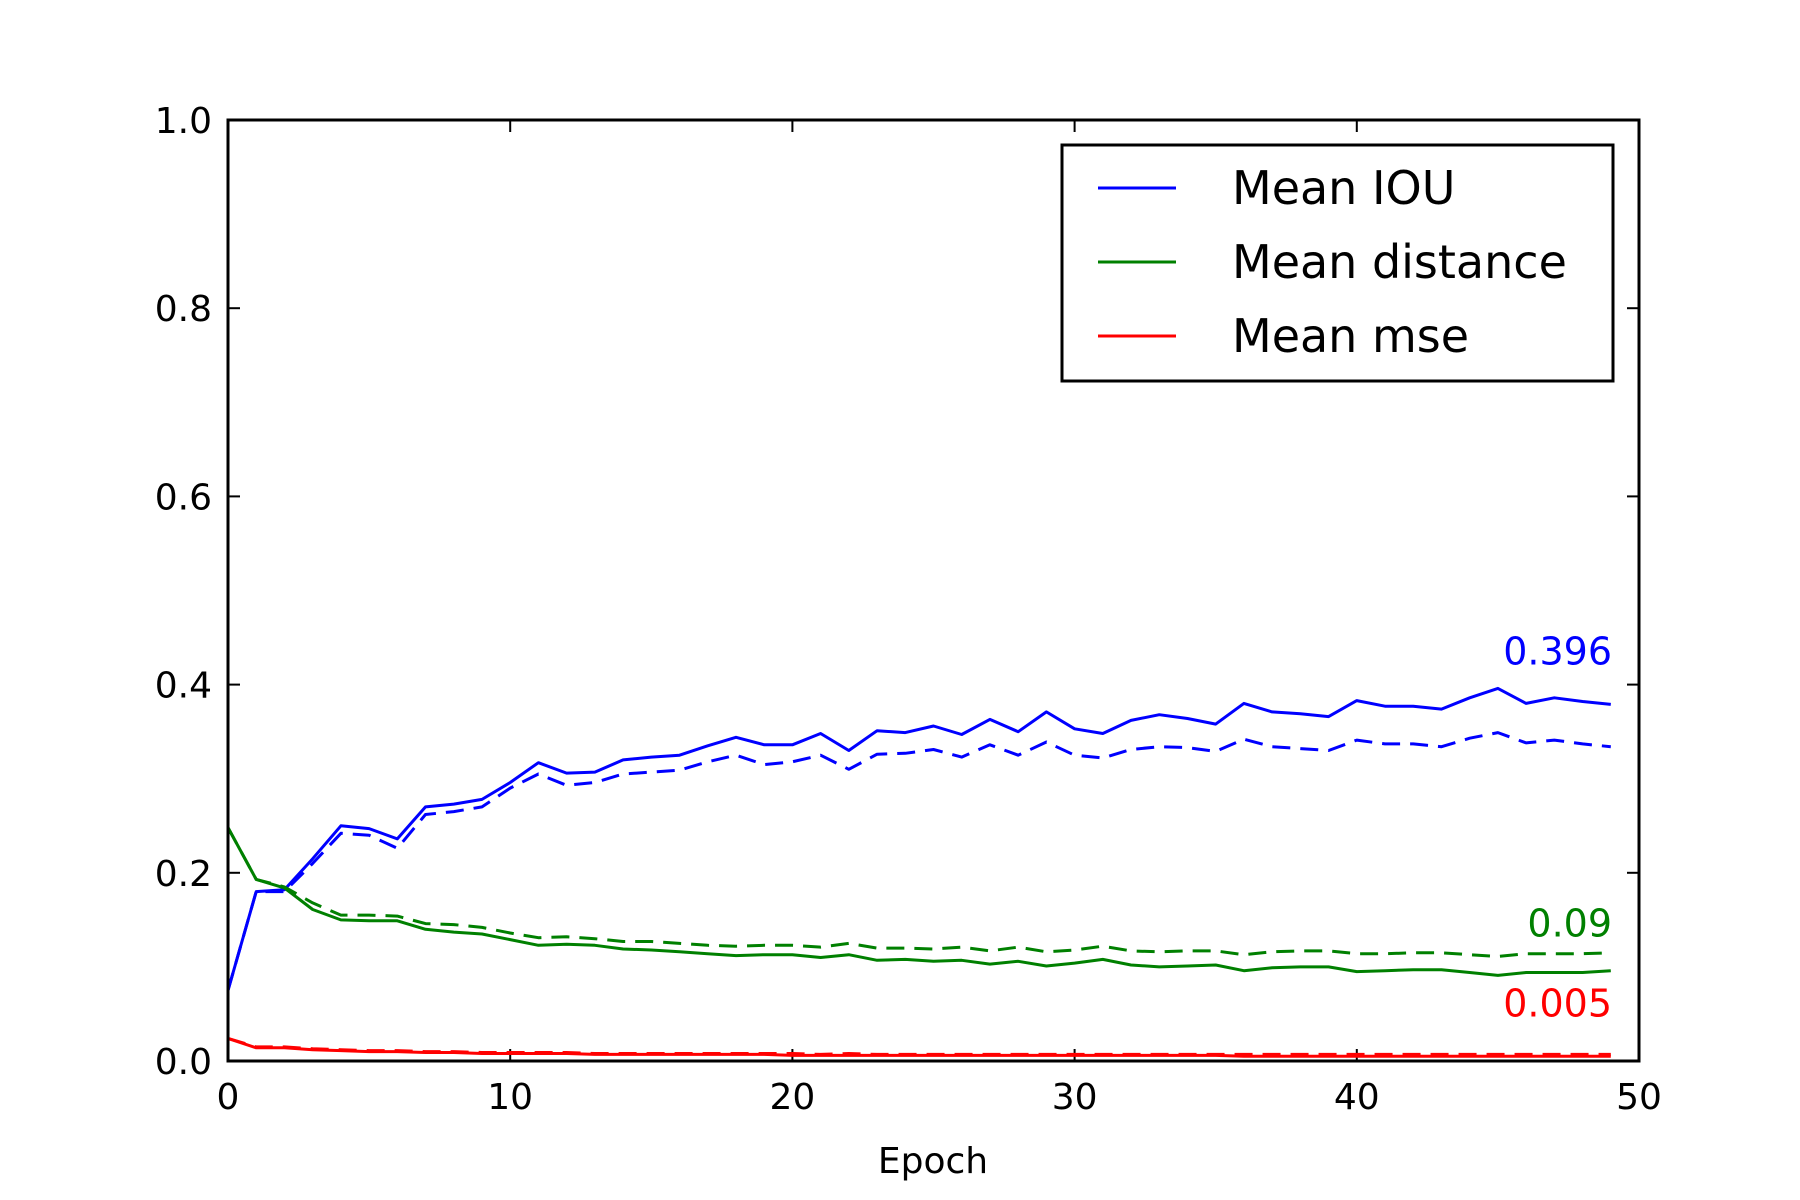 The height and width of the screenshot is (1200, 1800). I want to click on annotation-label: 0.09, so click(1569, 923).